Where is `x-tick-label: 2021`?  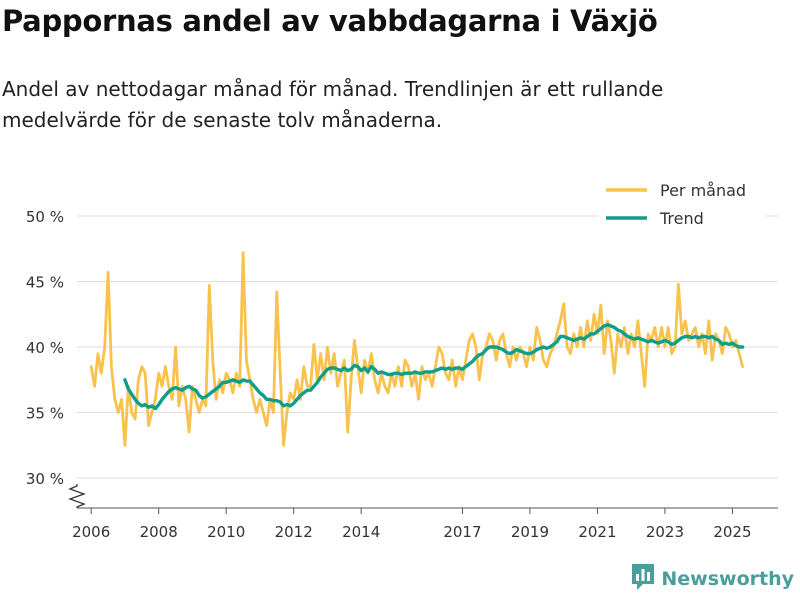
x-tick-label: 2021 is located at coordinates (597, 532).